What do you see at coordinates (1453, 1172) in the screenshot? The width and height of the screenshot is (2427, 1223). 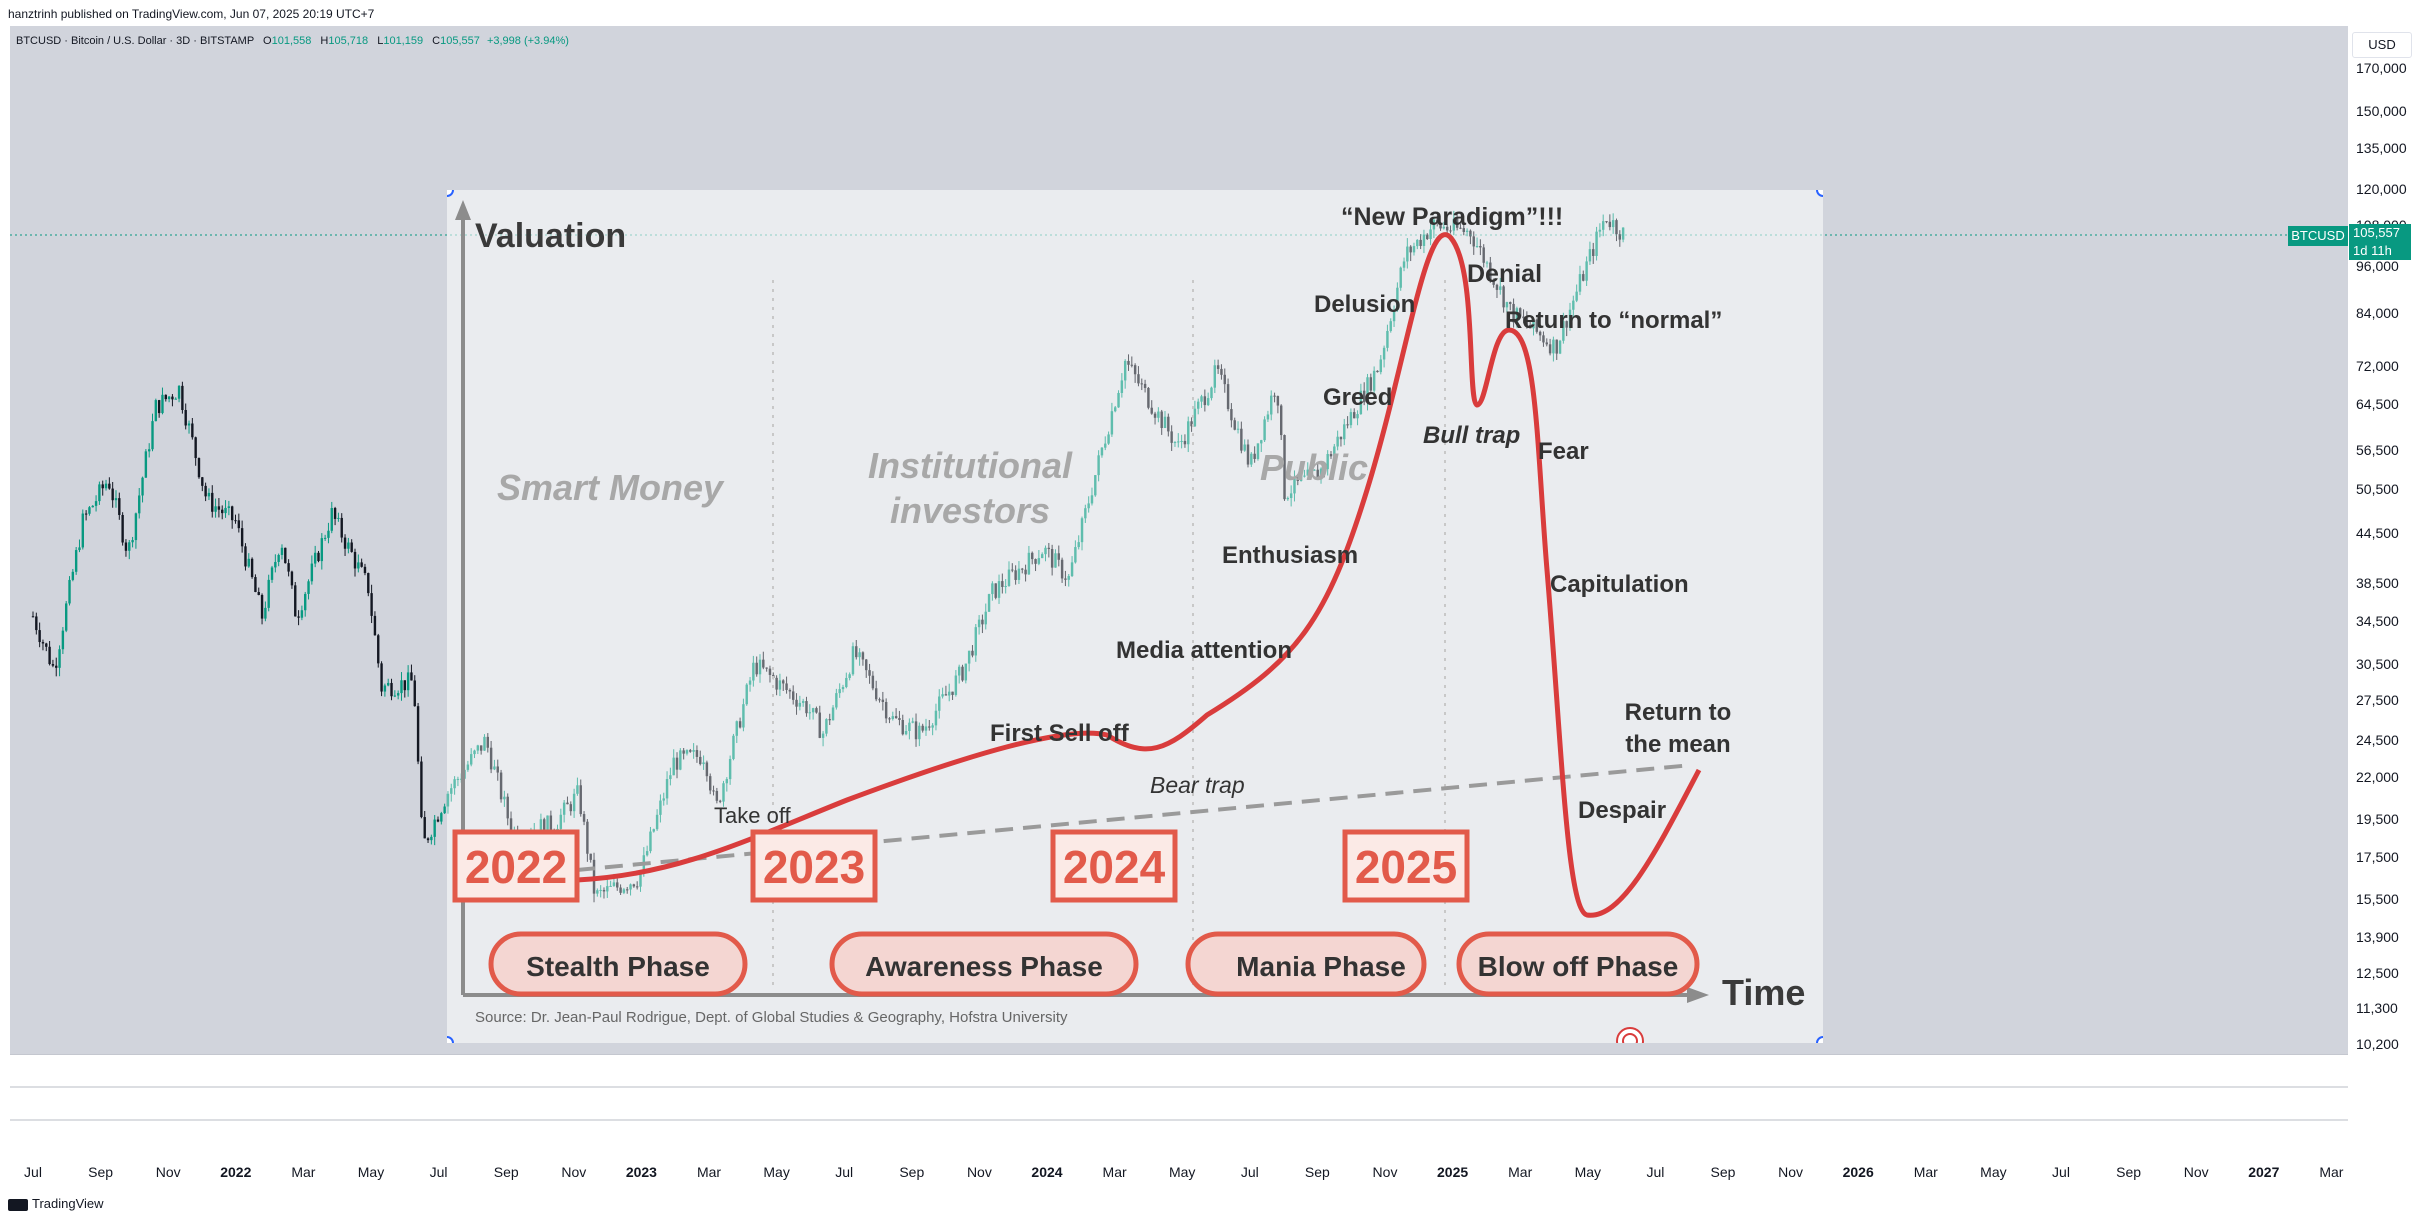 I see `time-tick: 2025` at bounding box center [1453, 1172].